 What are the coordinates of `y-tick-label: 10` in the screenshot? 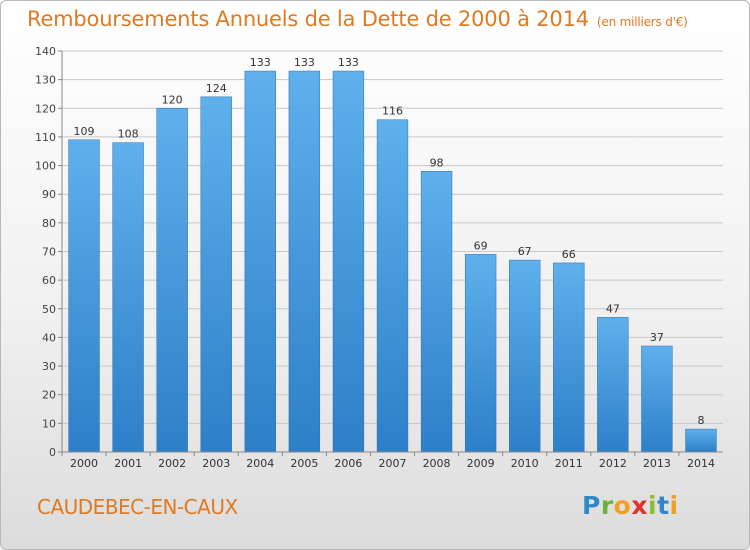 It's located at (49, 423).